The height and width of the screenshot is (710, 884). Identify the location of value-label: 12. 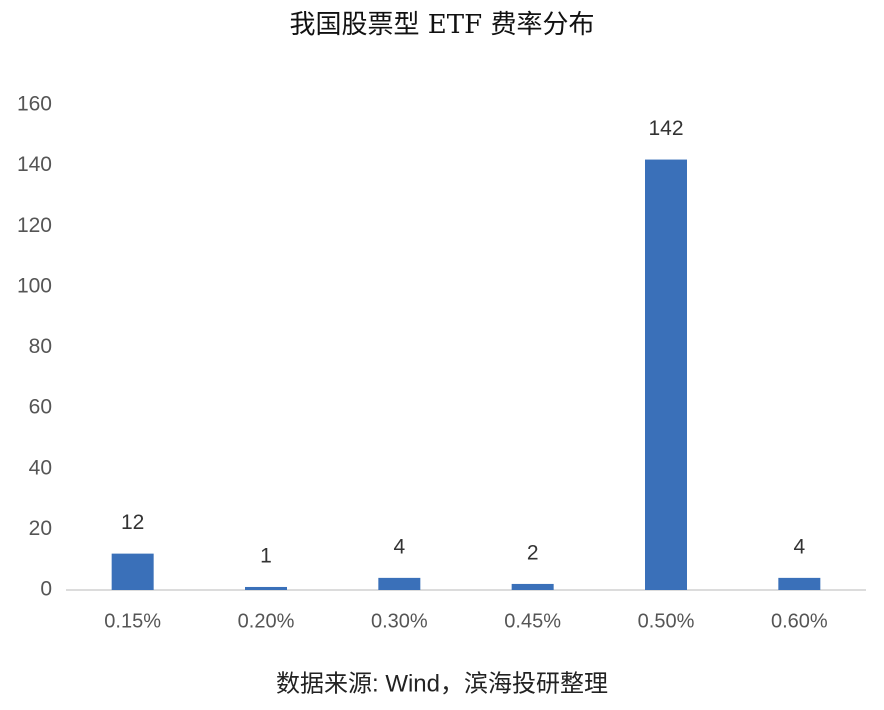
(132, 522).